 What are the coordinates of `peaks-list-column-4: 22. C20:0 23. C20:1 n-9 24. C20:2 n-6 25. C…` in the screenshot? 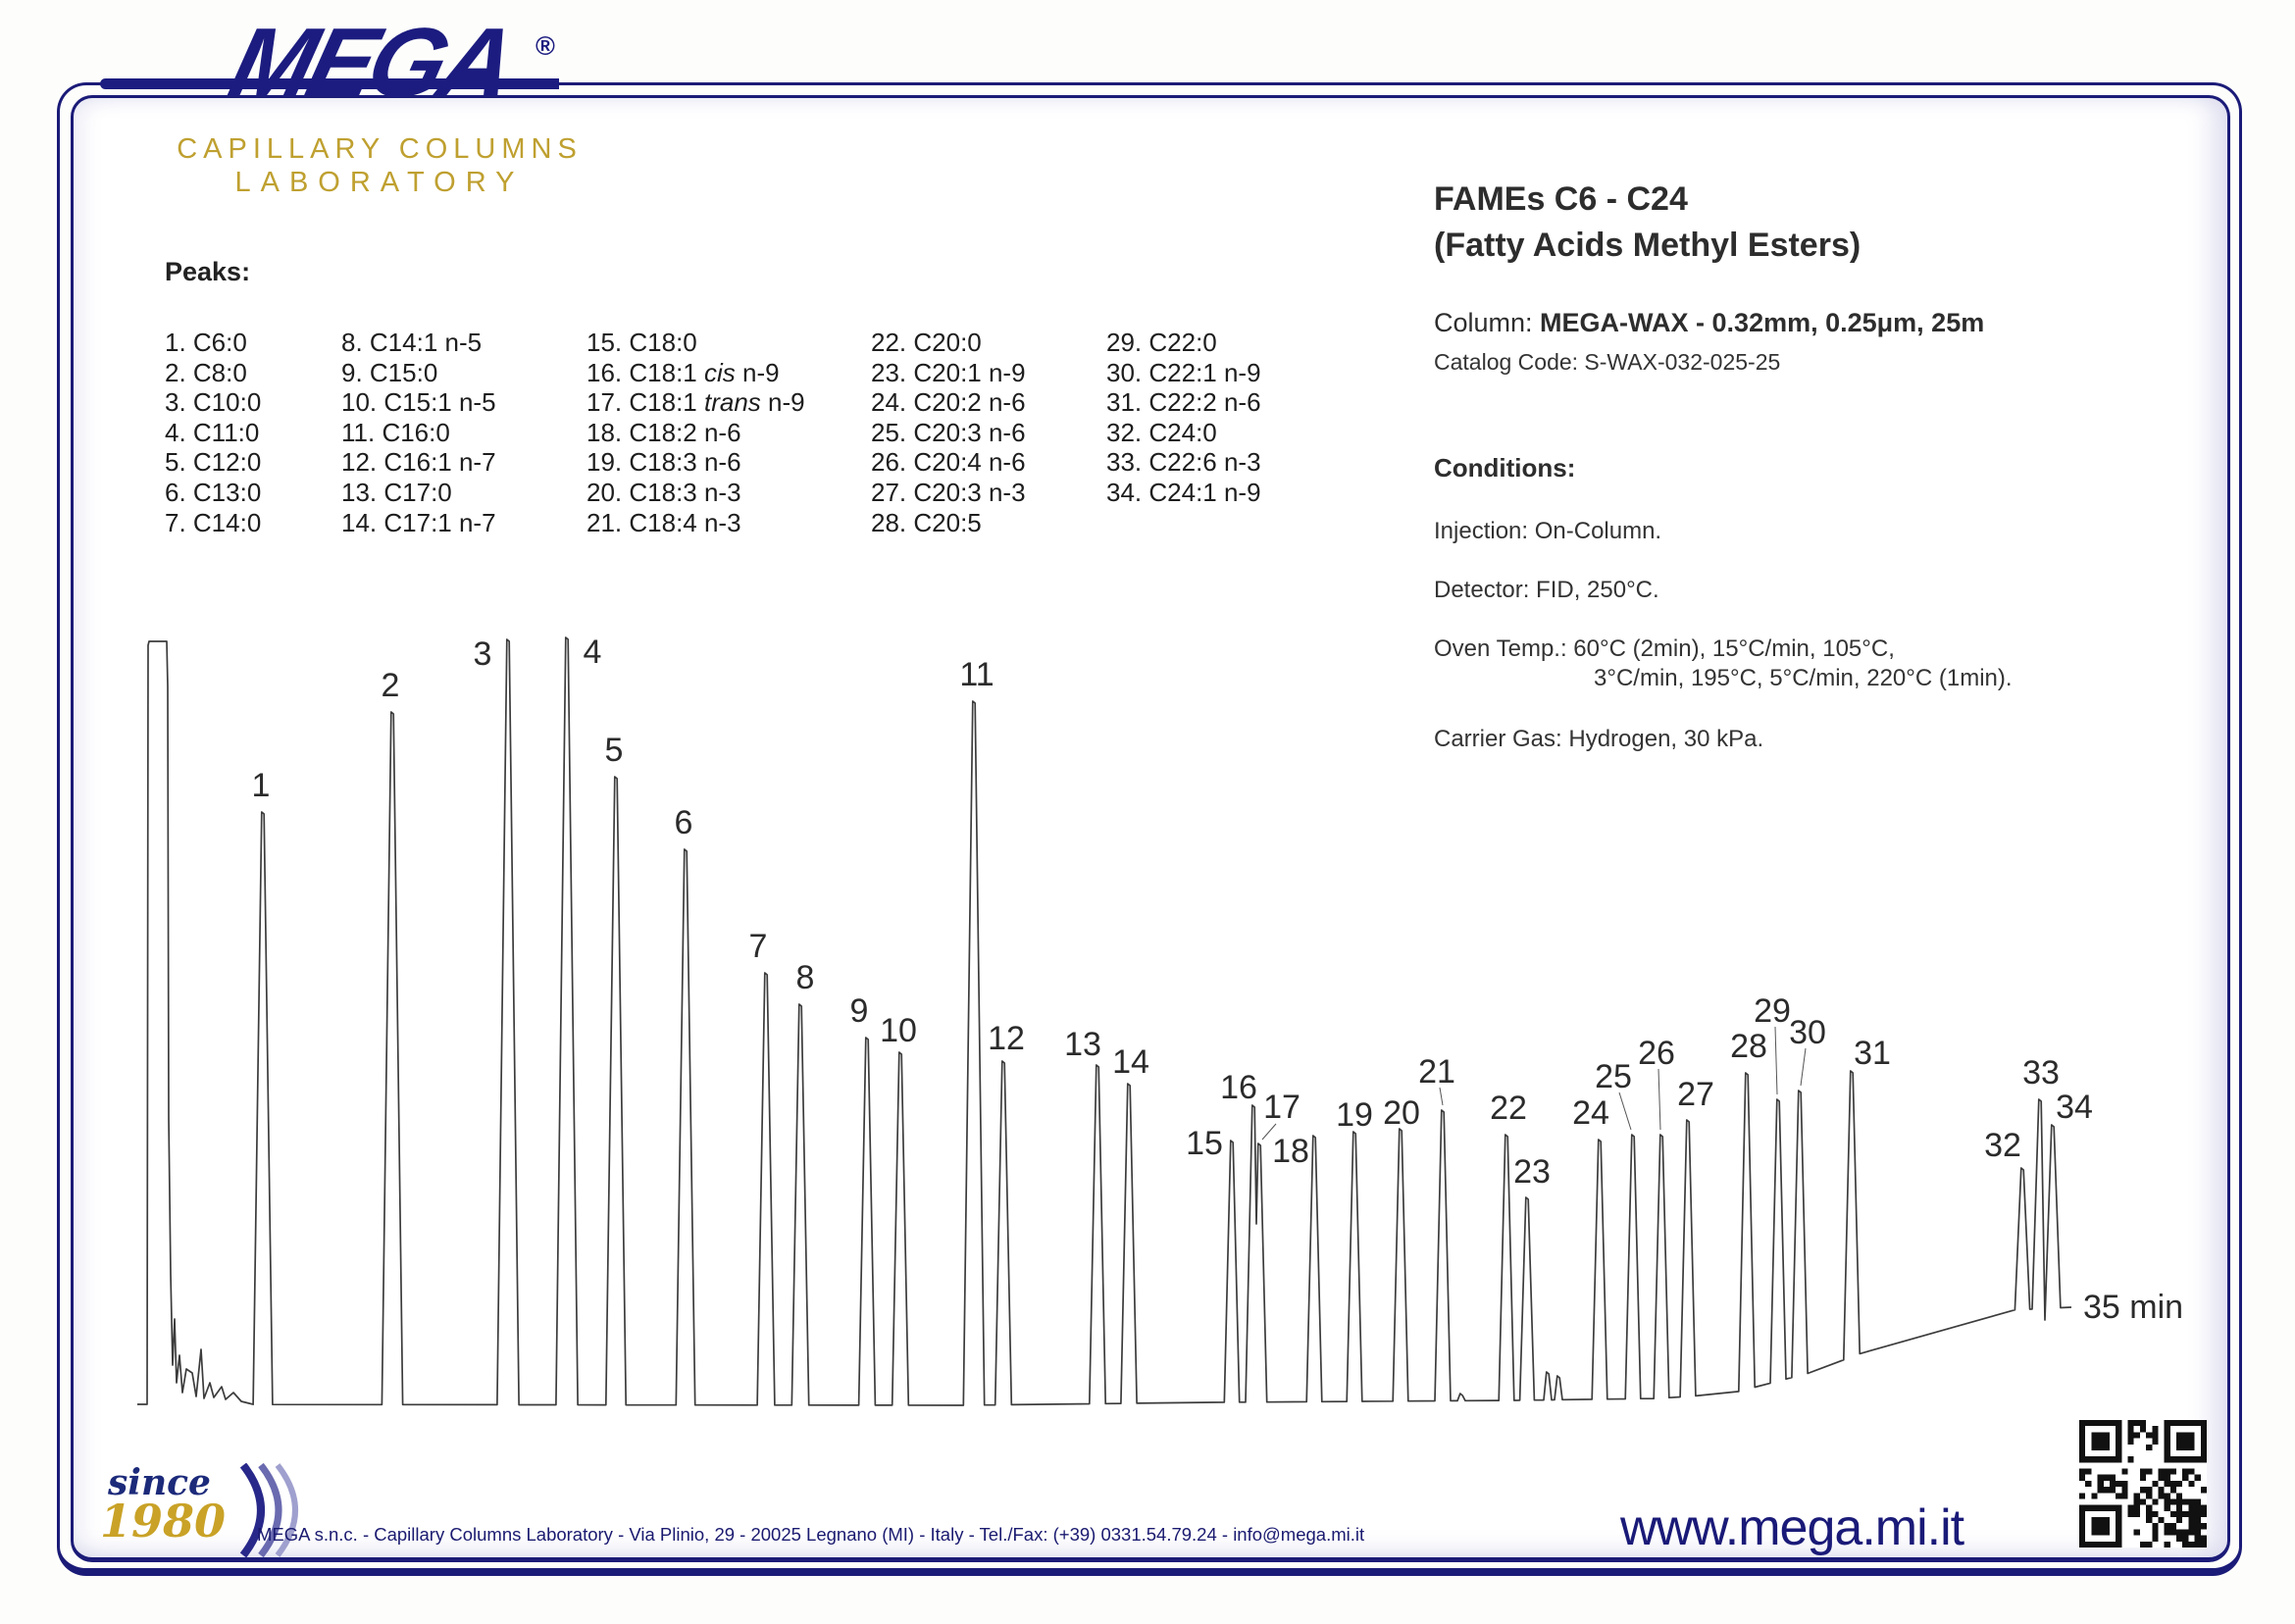 It's located at (948, 432).